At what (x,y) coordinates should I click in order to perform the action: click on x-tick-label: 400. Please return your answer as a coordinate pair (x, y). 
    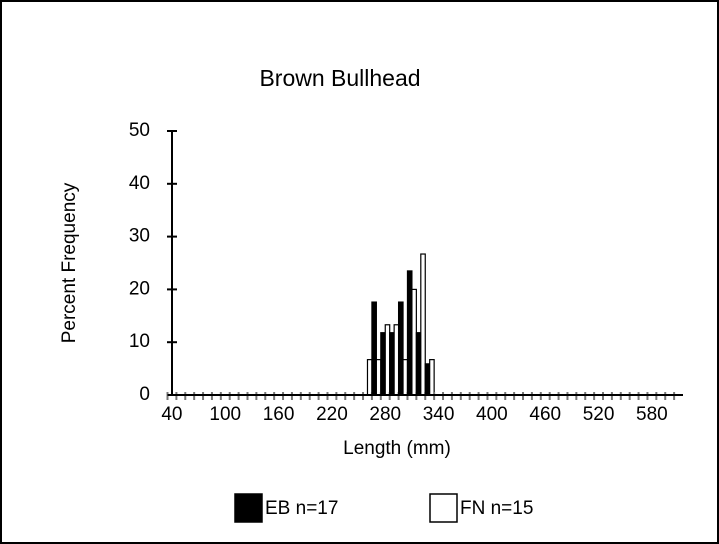
    Looking at the image, I should click on (492, 414).